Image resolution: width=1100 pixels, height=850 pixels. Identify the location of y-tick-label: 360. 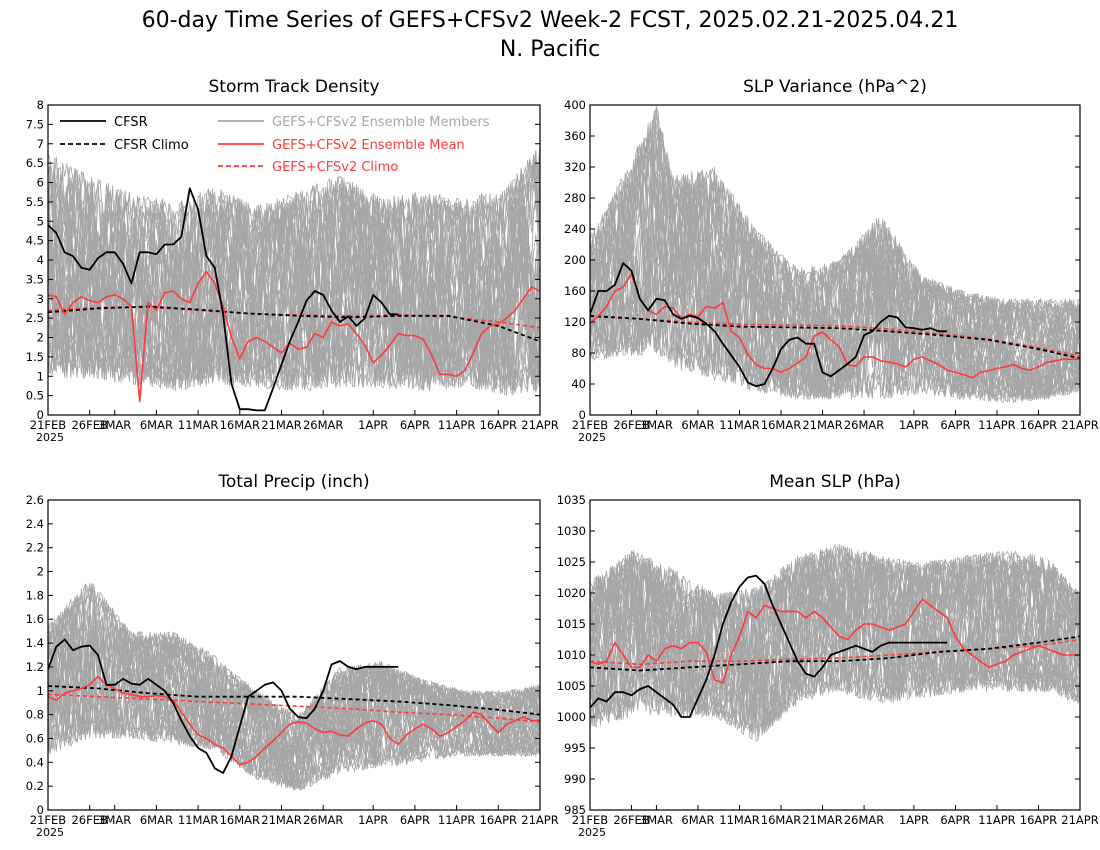
(575, 136).